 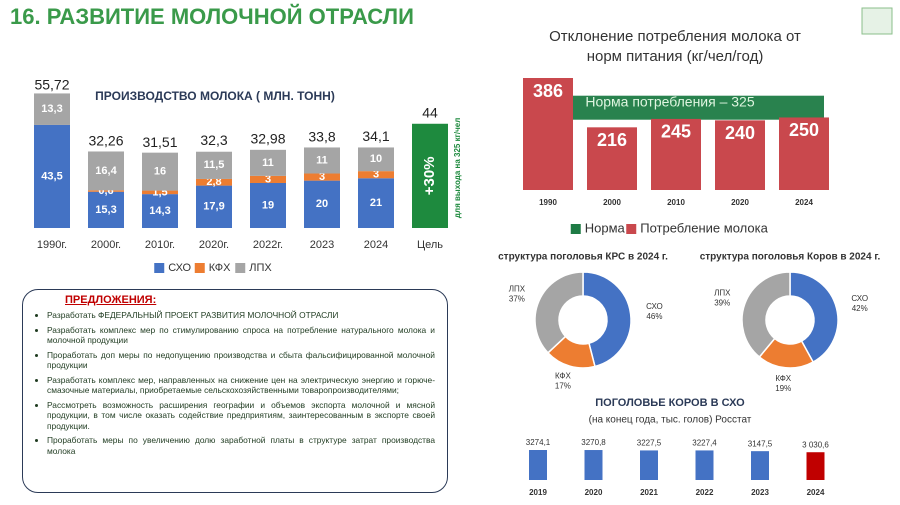 What do you see at coordinates (213, 140) in the screenshot?
I see `total-label: 32,3` at bounding box center [213, 140].